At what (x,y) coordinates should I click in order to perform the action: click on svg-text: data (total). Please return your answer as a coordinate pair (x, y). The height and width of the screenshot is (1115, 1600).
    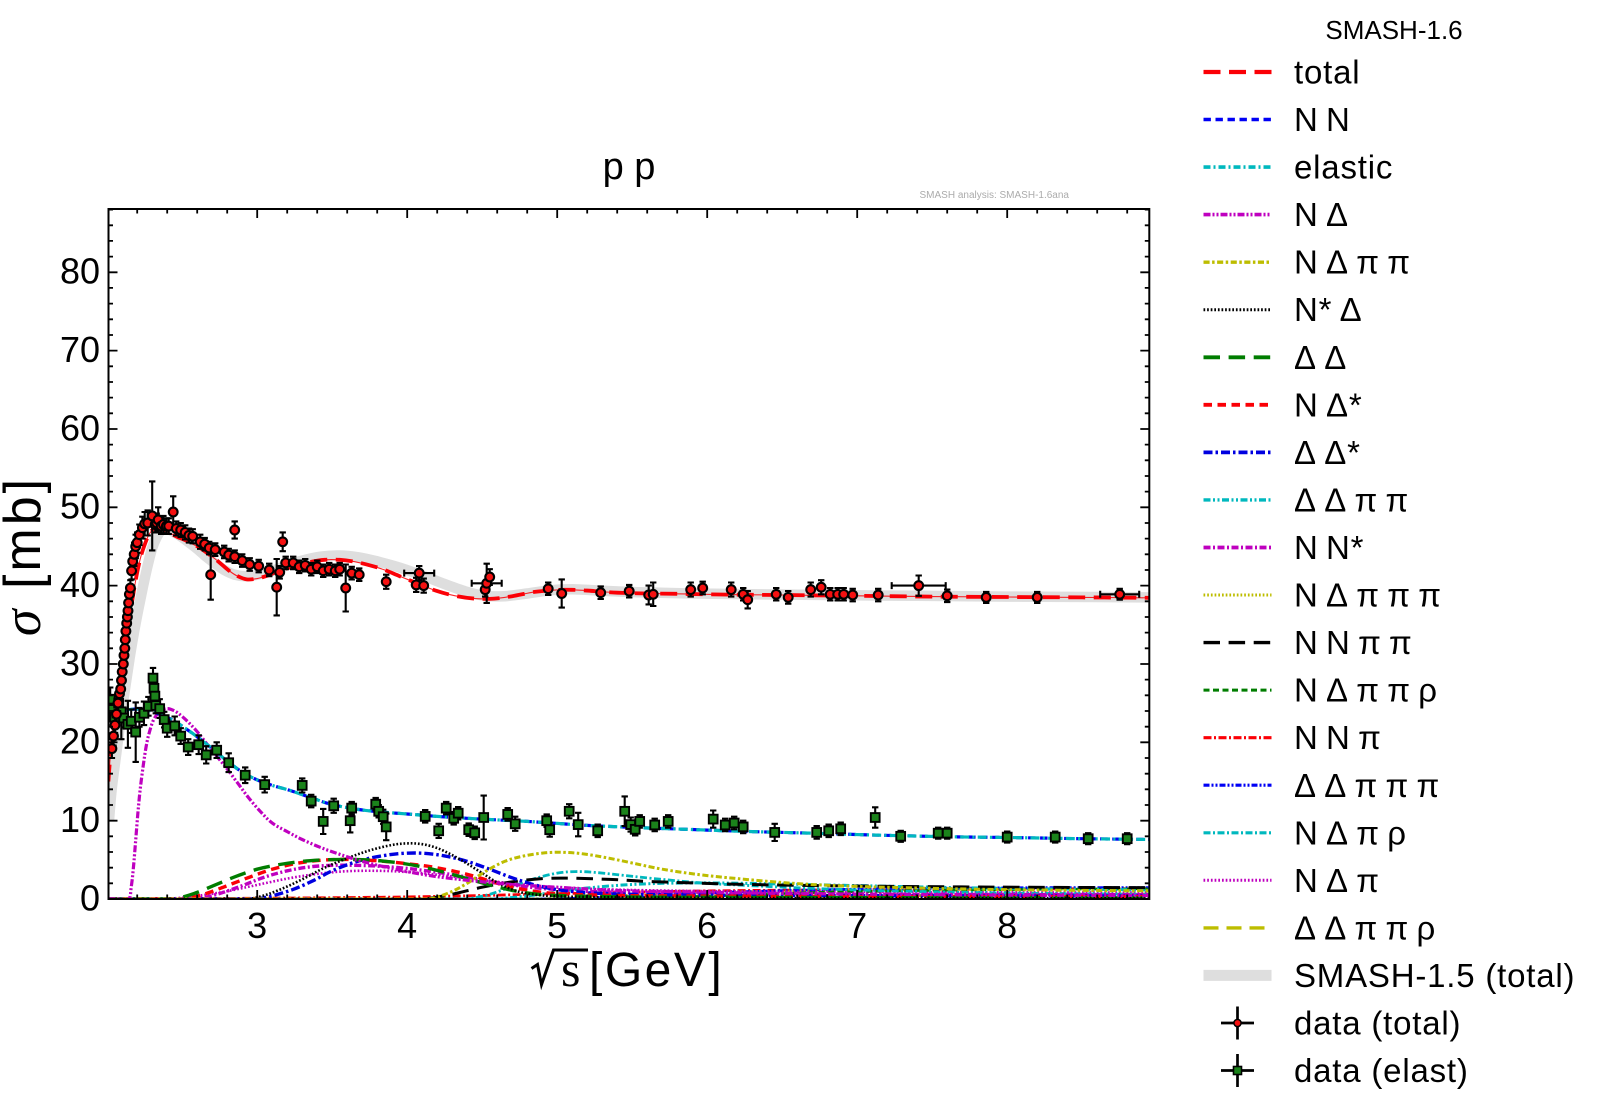
    Looking at the image, I should click on (1377, 1023).